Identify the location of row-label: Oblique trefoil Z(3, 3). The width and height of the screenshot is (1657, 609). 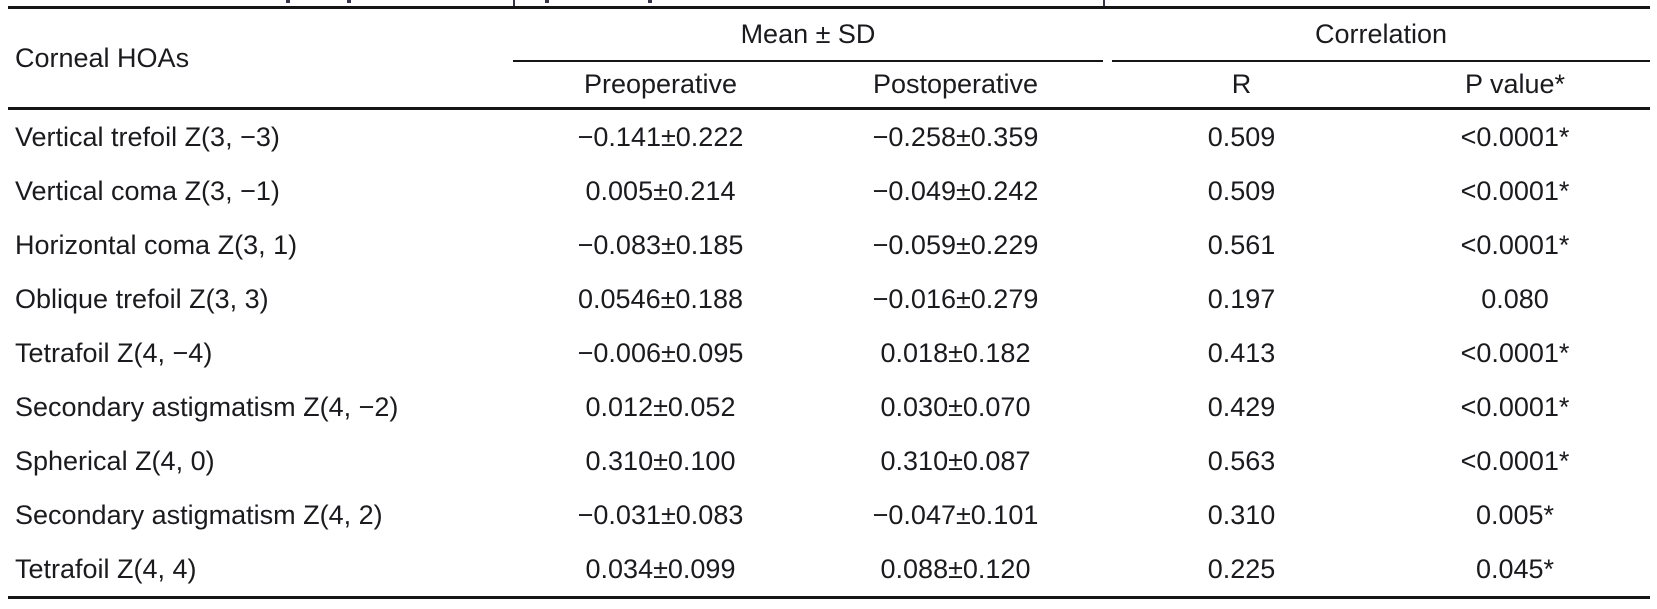
(142, 298).